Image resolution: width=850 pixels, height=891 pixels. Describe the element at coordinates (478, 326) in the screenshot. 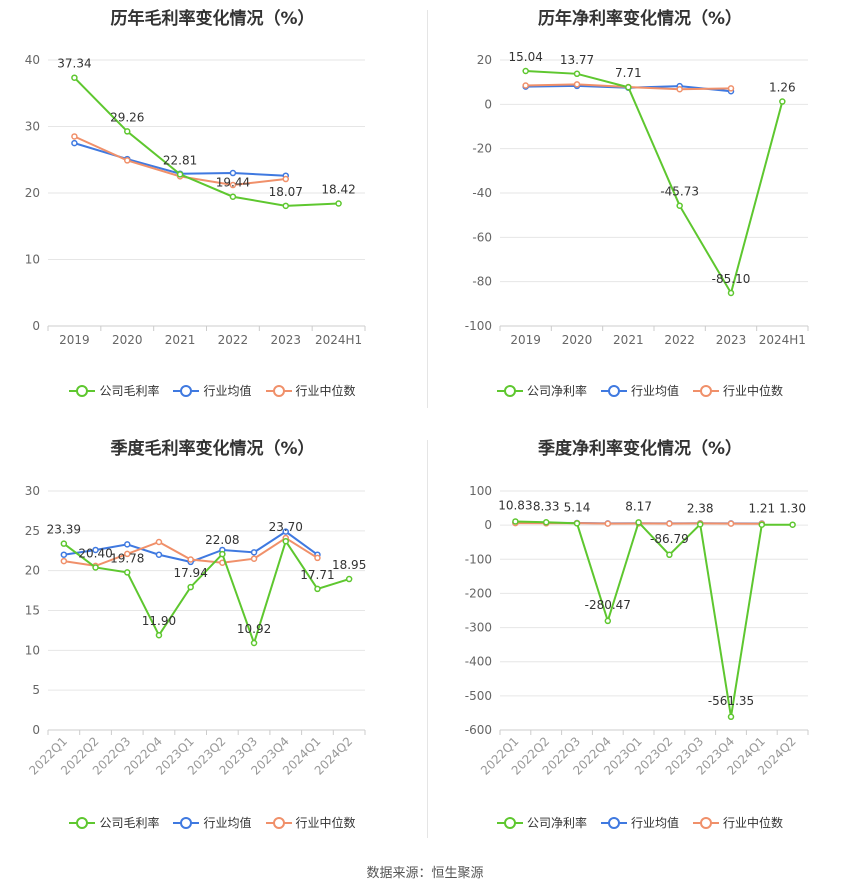

I see `y-tick-label: -100` at that location.